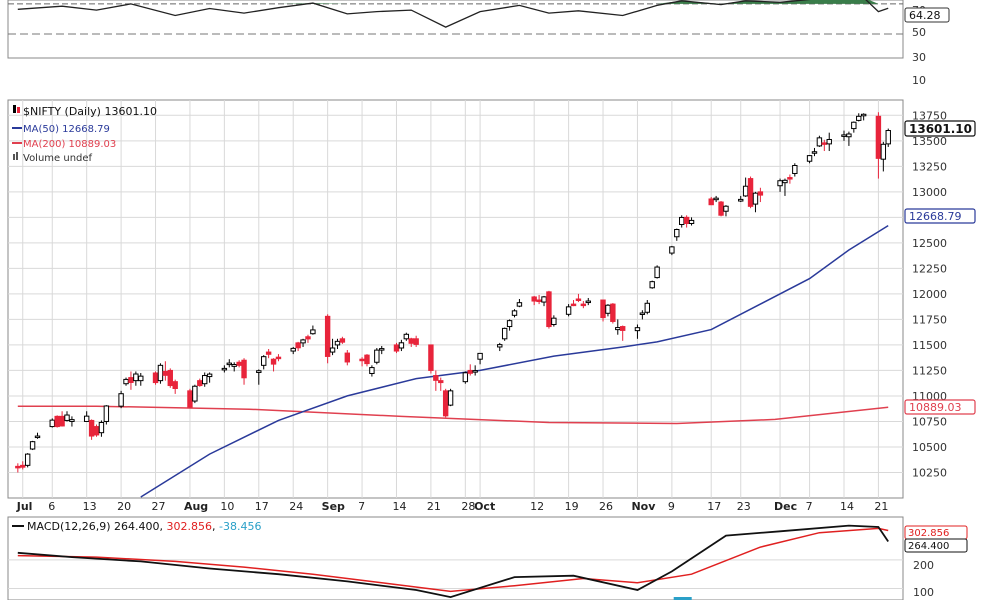  Describe the element at coordinates (671, 506) in the screenshot. I see `x-tick-label: 9` at that location.